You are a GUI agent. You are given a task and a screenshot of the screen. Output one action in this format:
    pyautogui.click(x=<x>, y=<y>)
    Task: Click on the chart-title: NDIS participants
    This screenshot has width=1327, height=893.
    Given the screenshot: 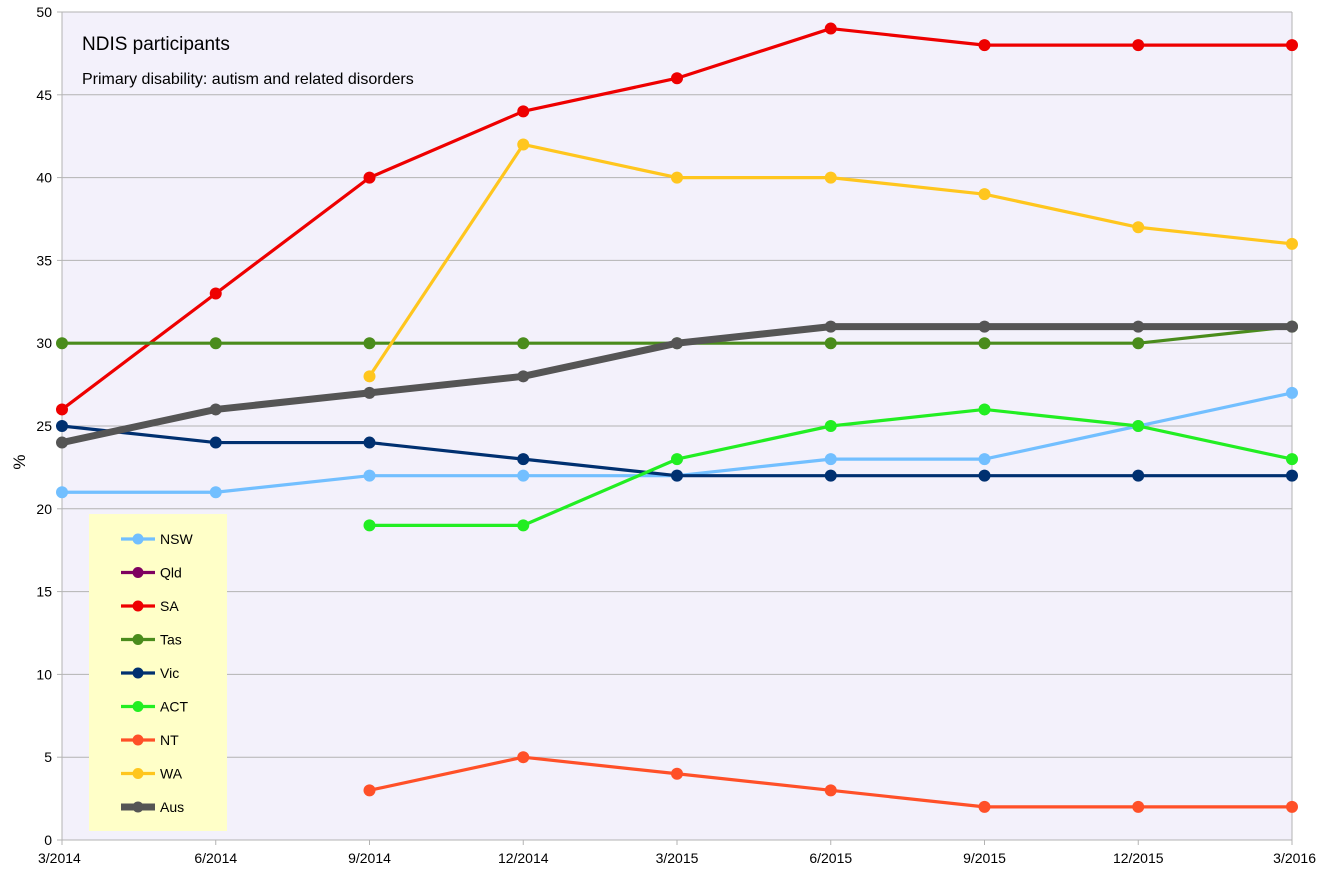 What is the action you would take?
    pyautogui.click(x=156, y=44)
    